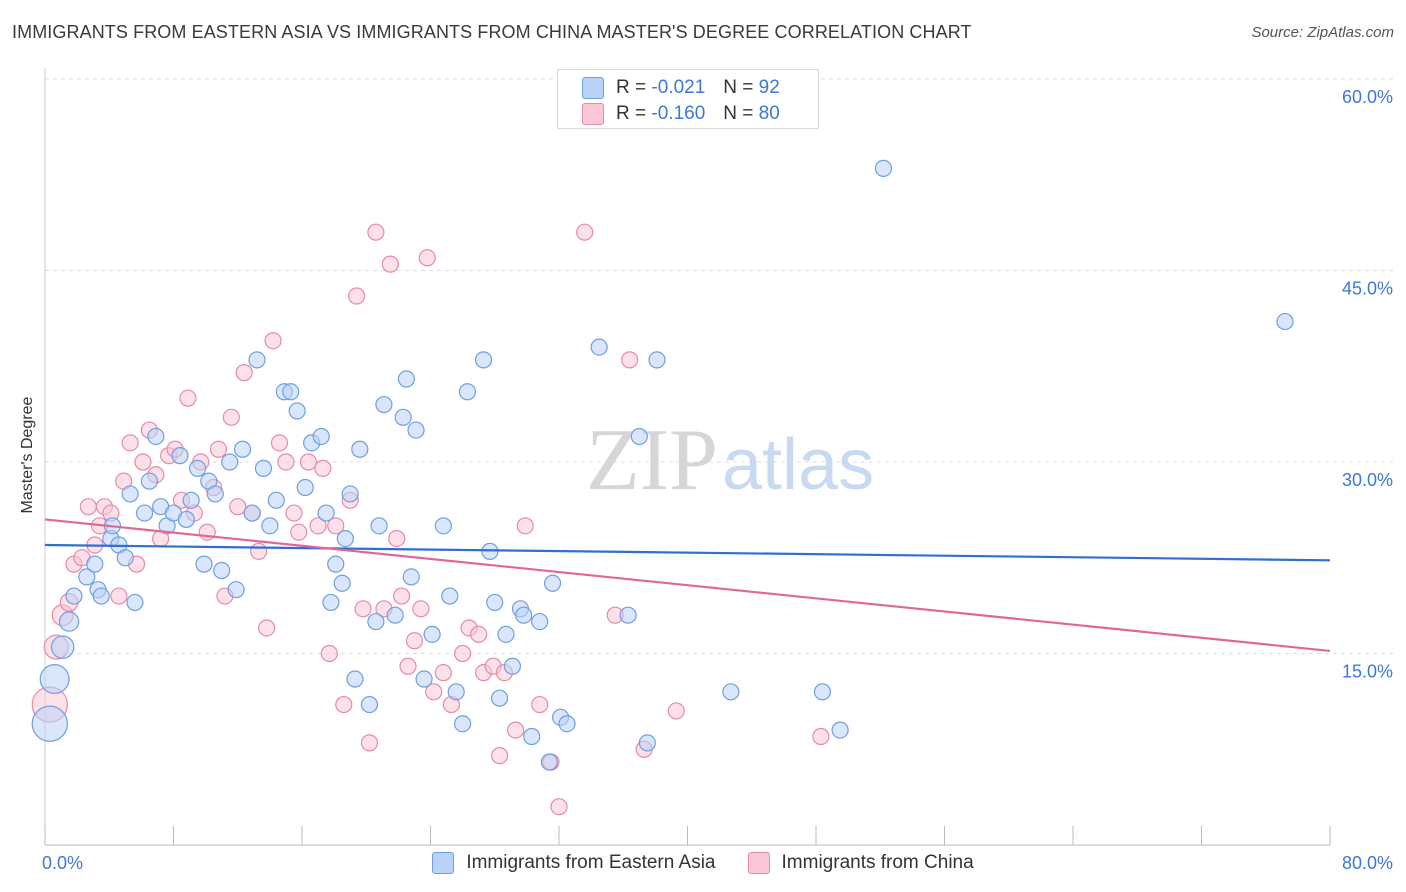 The width and height of the screenshot is (1406, 892). Describe the element at coordinates (574, 863) in the screenshot. I see `legend-item-eastern-asia: Immigrants from Eastern Asia` at that location.